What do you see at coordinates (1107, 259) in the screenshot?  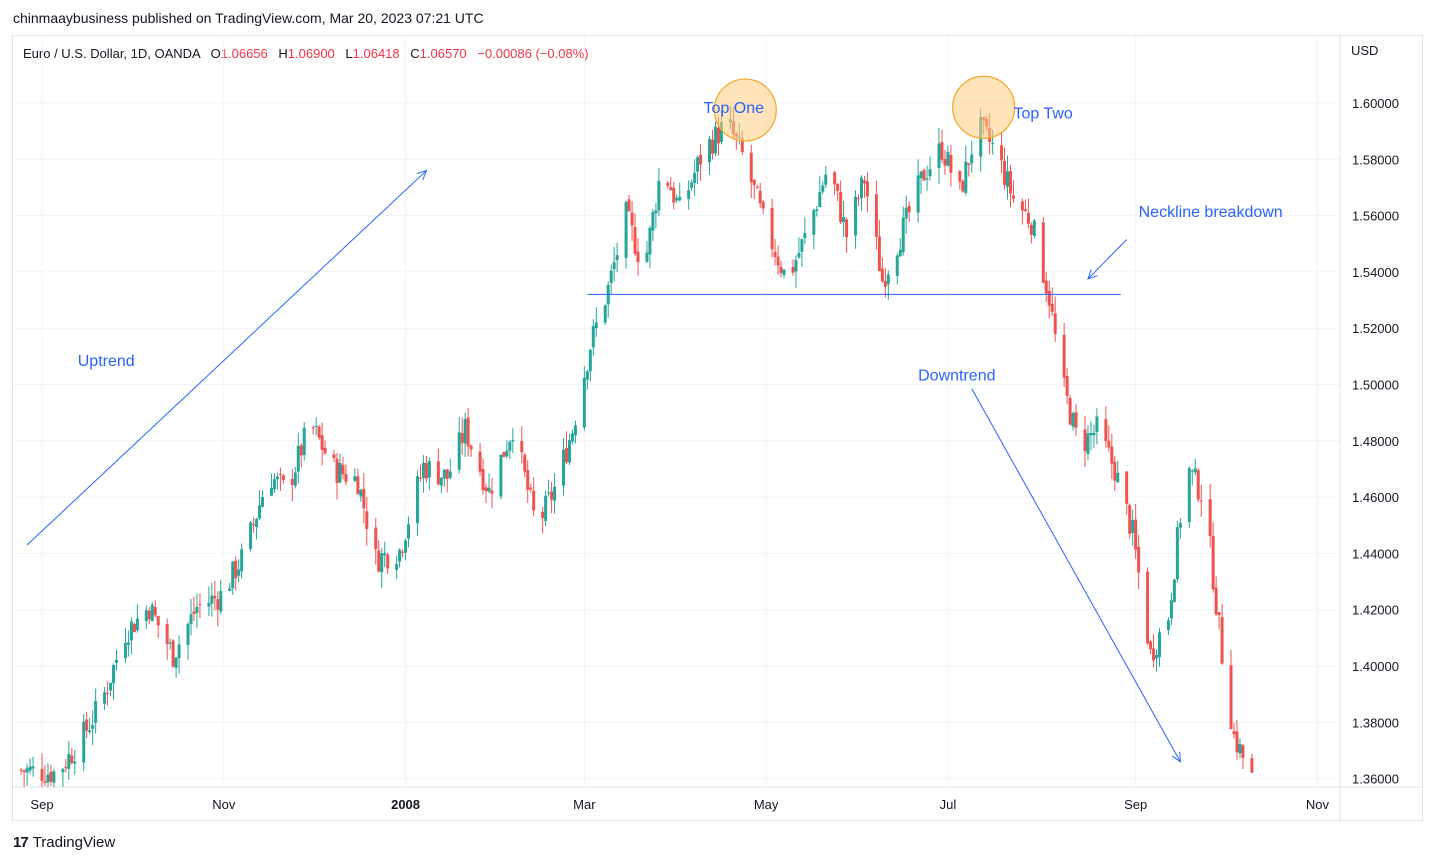 I see `neckline-pointer-arrow` at bounding box center [1107, 259].